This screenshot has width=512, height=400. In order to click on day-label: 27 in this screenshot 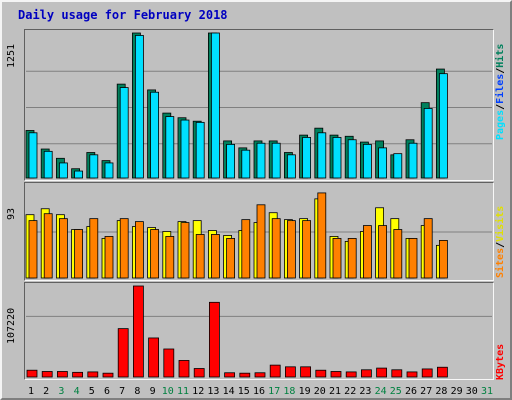, I will do `click(426, 391)`.